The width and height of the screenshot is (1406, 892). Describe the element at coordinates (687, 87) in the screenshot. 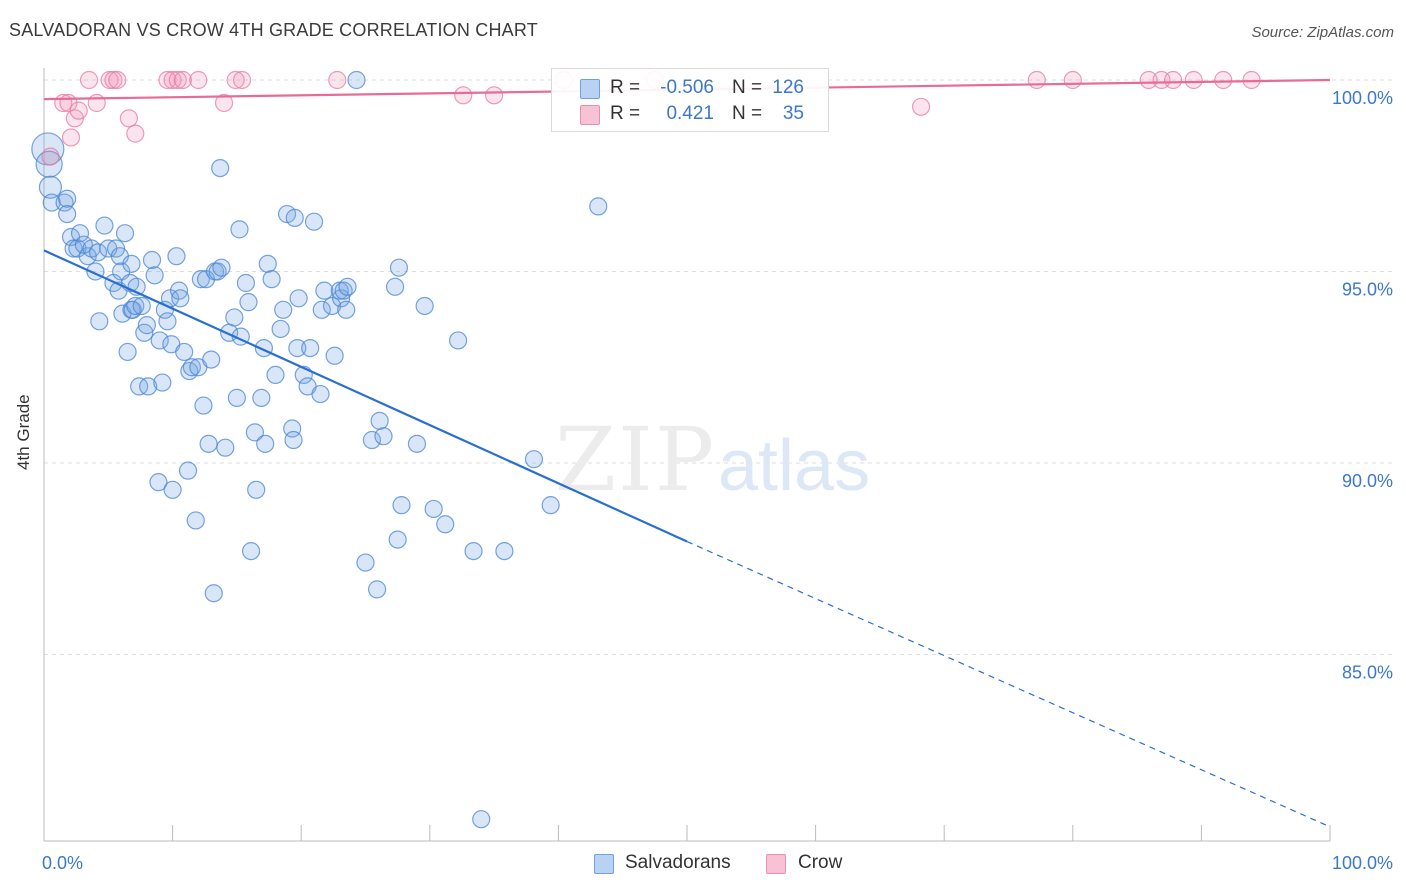

I see `r-value: -0.506` at that location.